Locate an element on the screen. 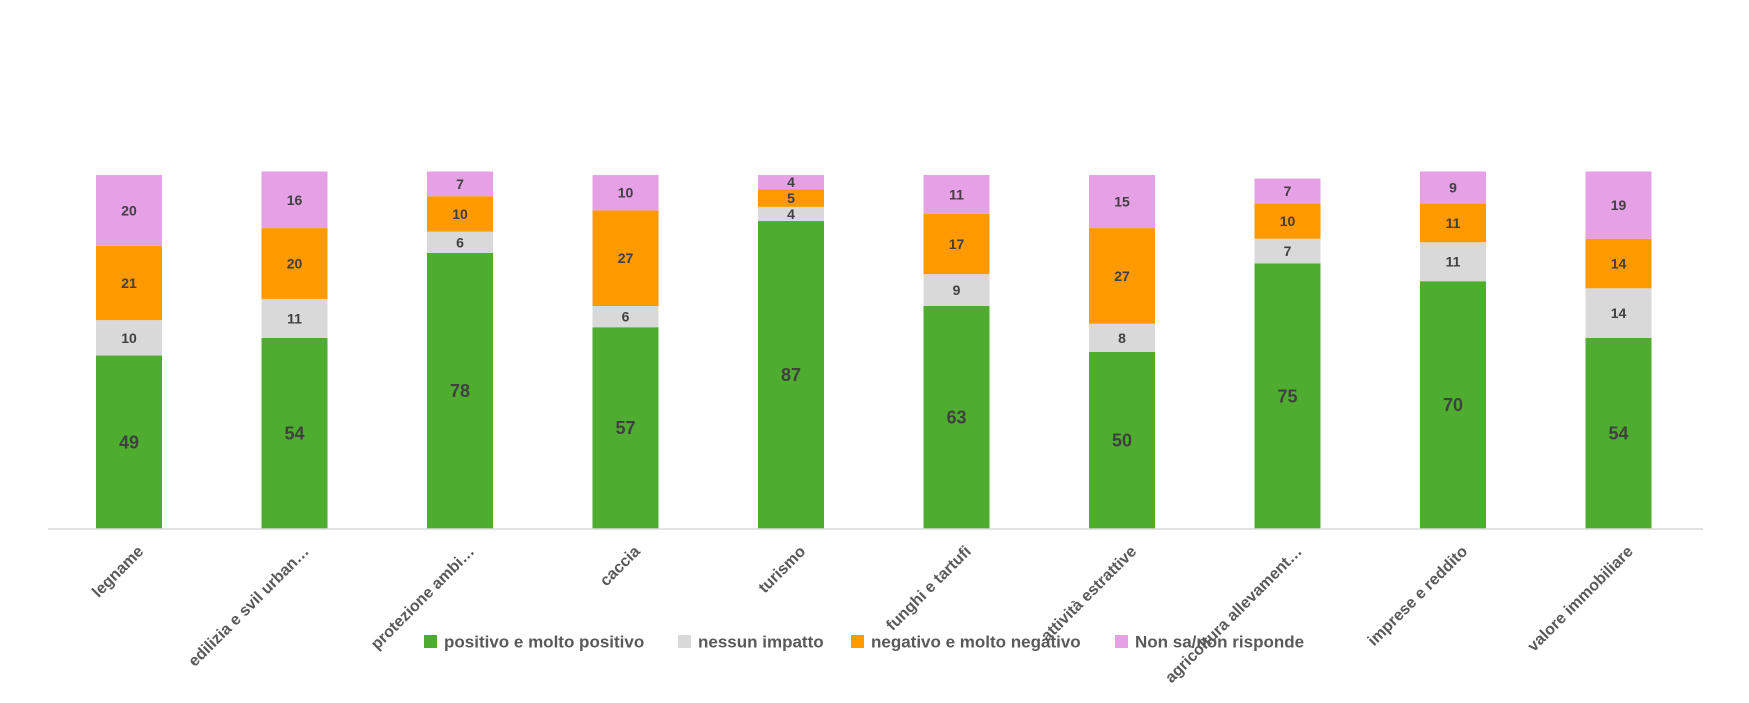  data-label-positivo-e-molto-positivo-4: 57 is located at coordinates (625, 428).